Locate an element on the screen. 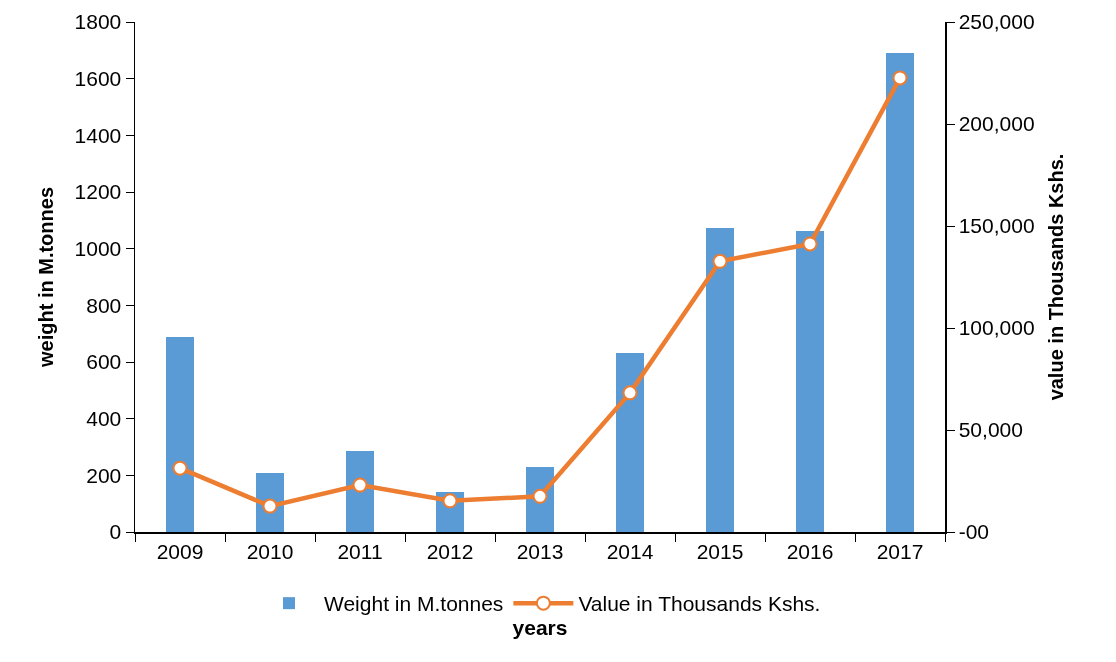 The width and height of the screenshot is (1116, 662). y-tick-label: 1400 is located at coordinates (98, 135).